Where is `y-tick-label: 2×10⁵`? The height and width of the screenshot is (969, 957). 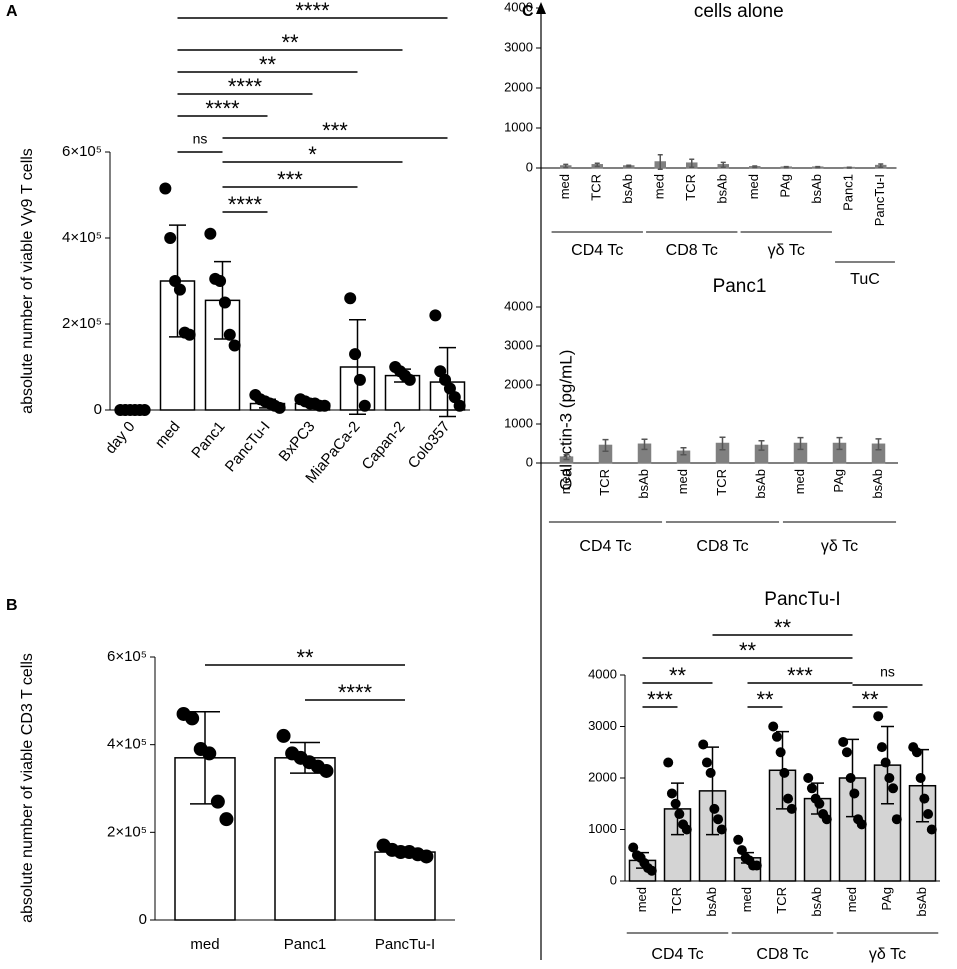 y-tick-label: 2×10⁵ is located at coordinates (82, 323).